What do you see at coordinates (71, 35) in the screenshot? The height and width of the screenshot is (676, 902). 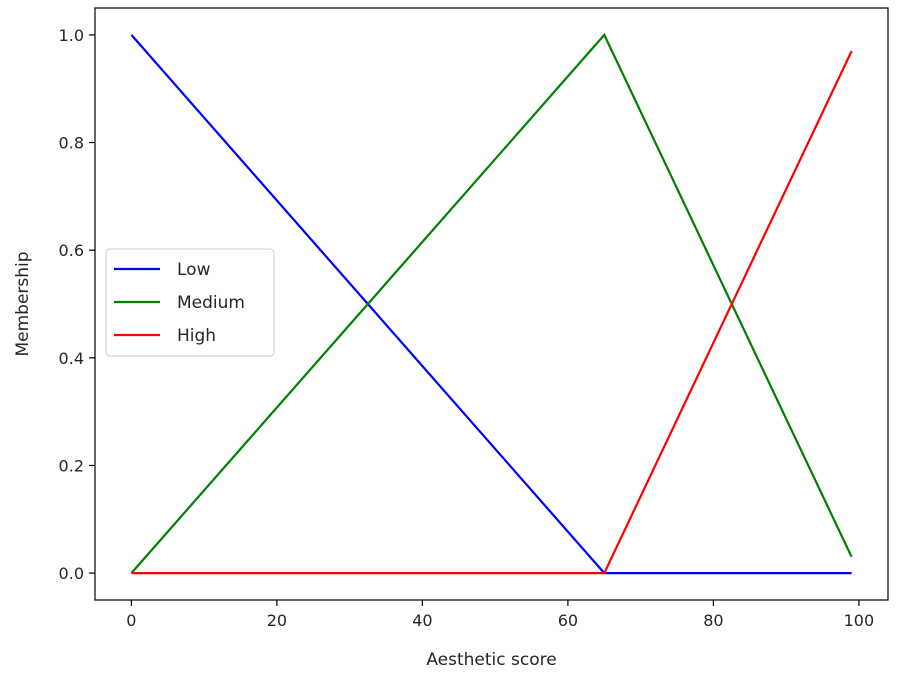 I see `y-tick-label: 1.0` at bounding box center [71, 35].